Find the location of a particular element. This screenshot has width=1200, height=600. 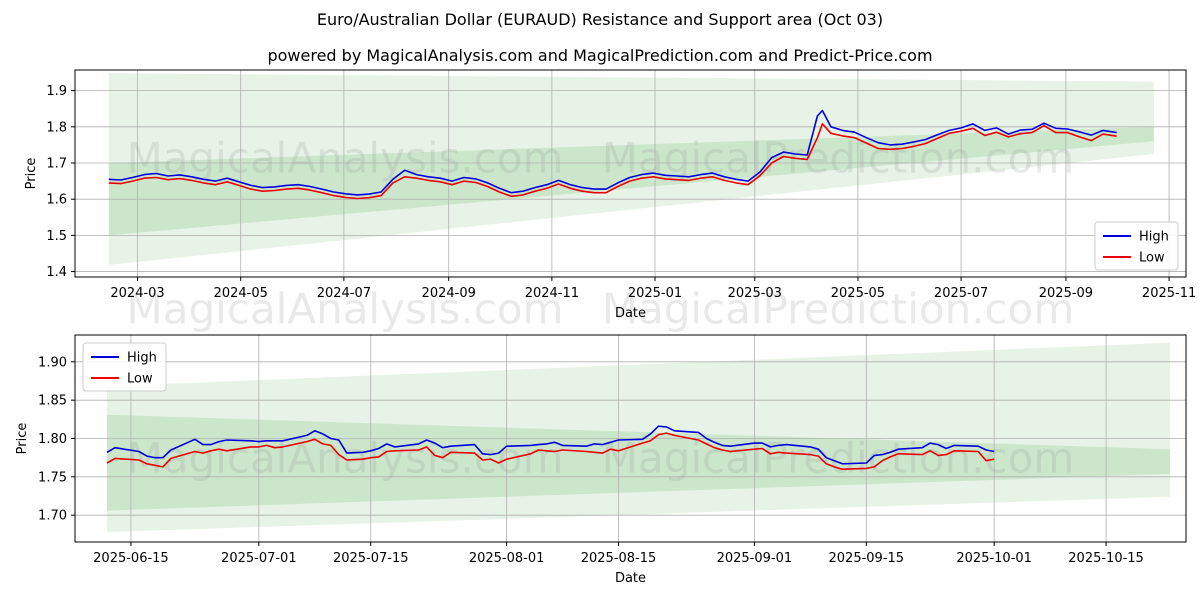

y-tick-label: 1.4 is located at coordinates (56, 272).